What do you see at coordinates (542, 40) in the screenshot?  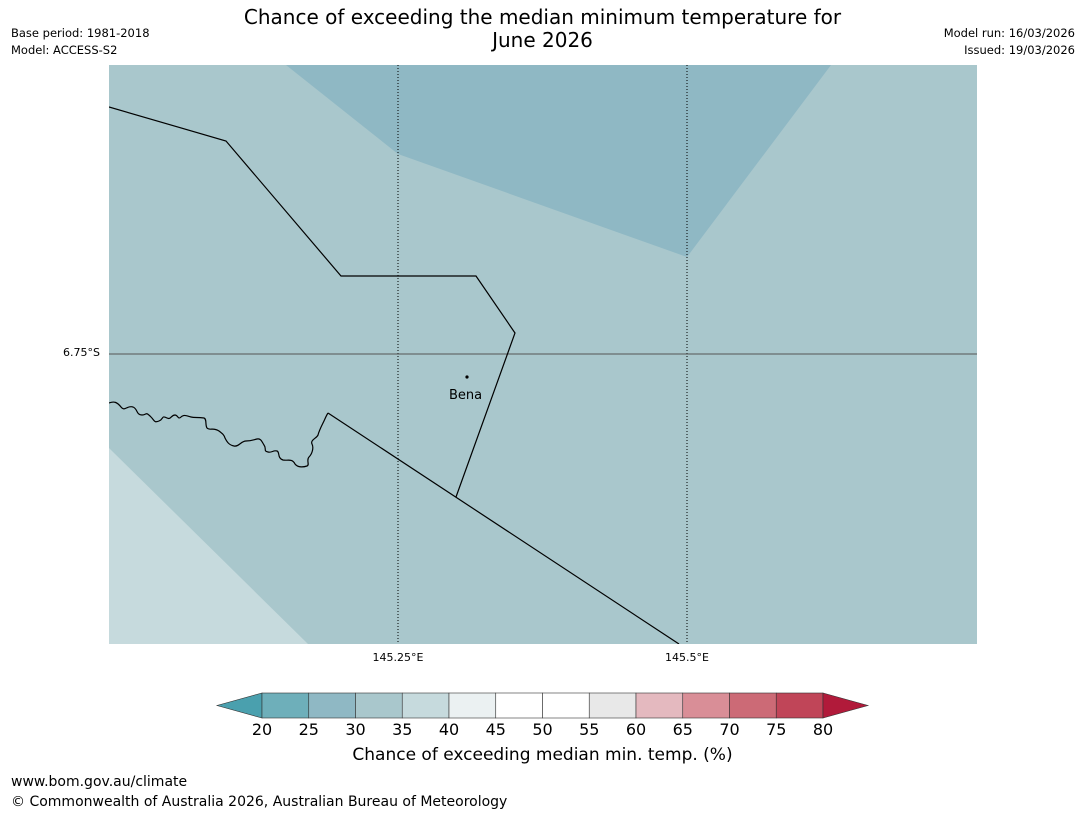 I see `title-line-2: June 2026` at bounding box center [542, 40].